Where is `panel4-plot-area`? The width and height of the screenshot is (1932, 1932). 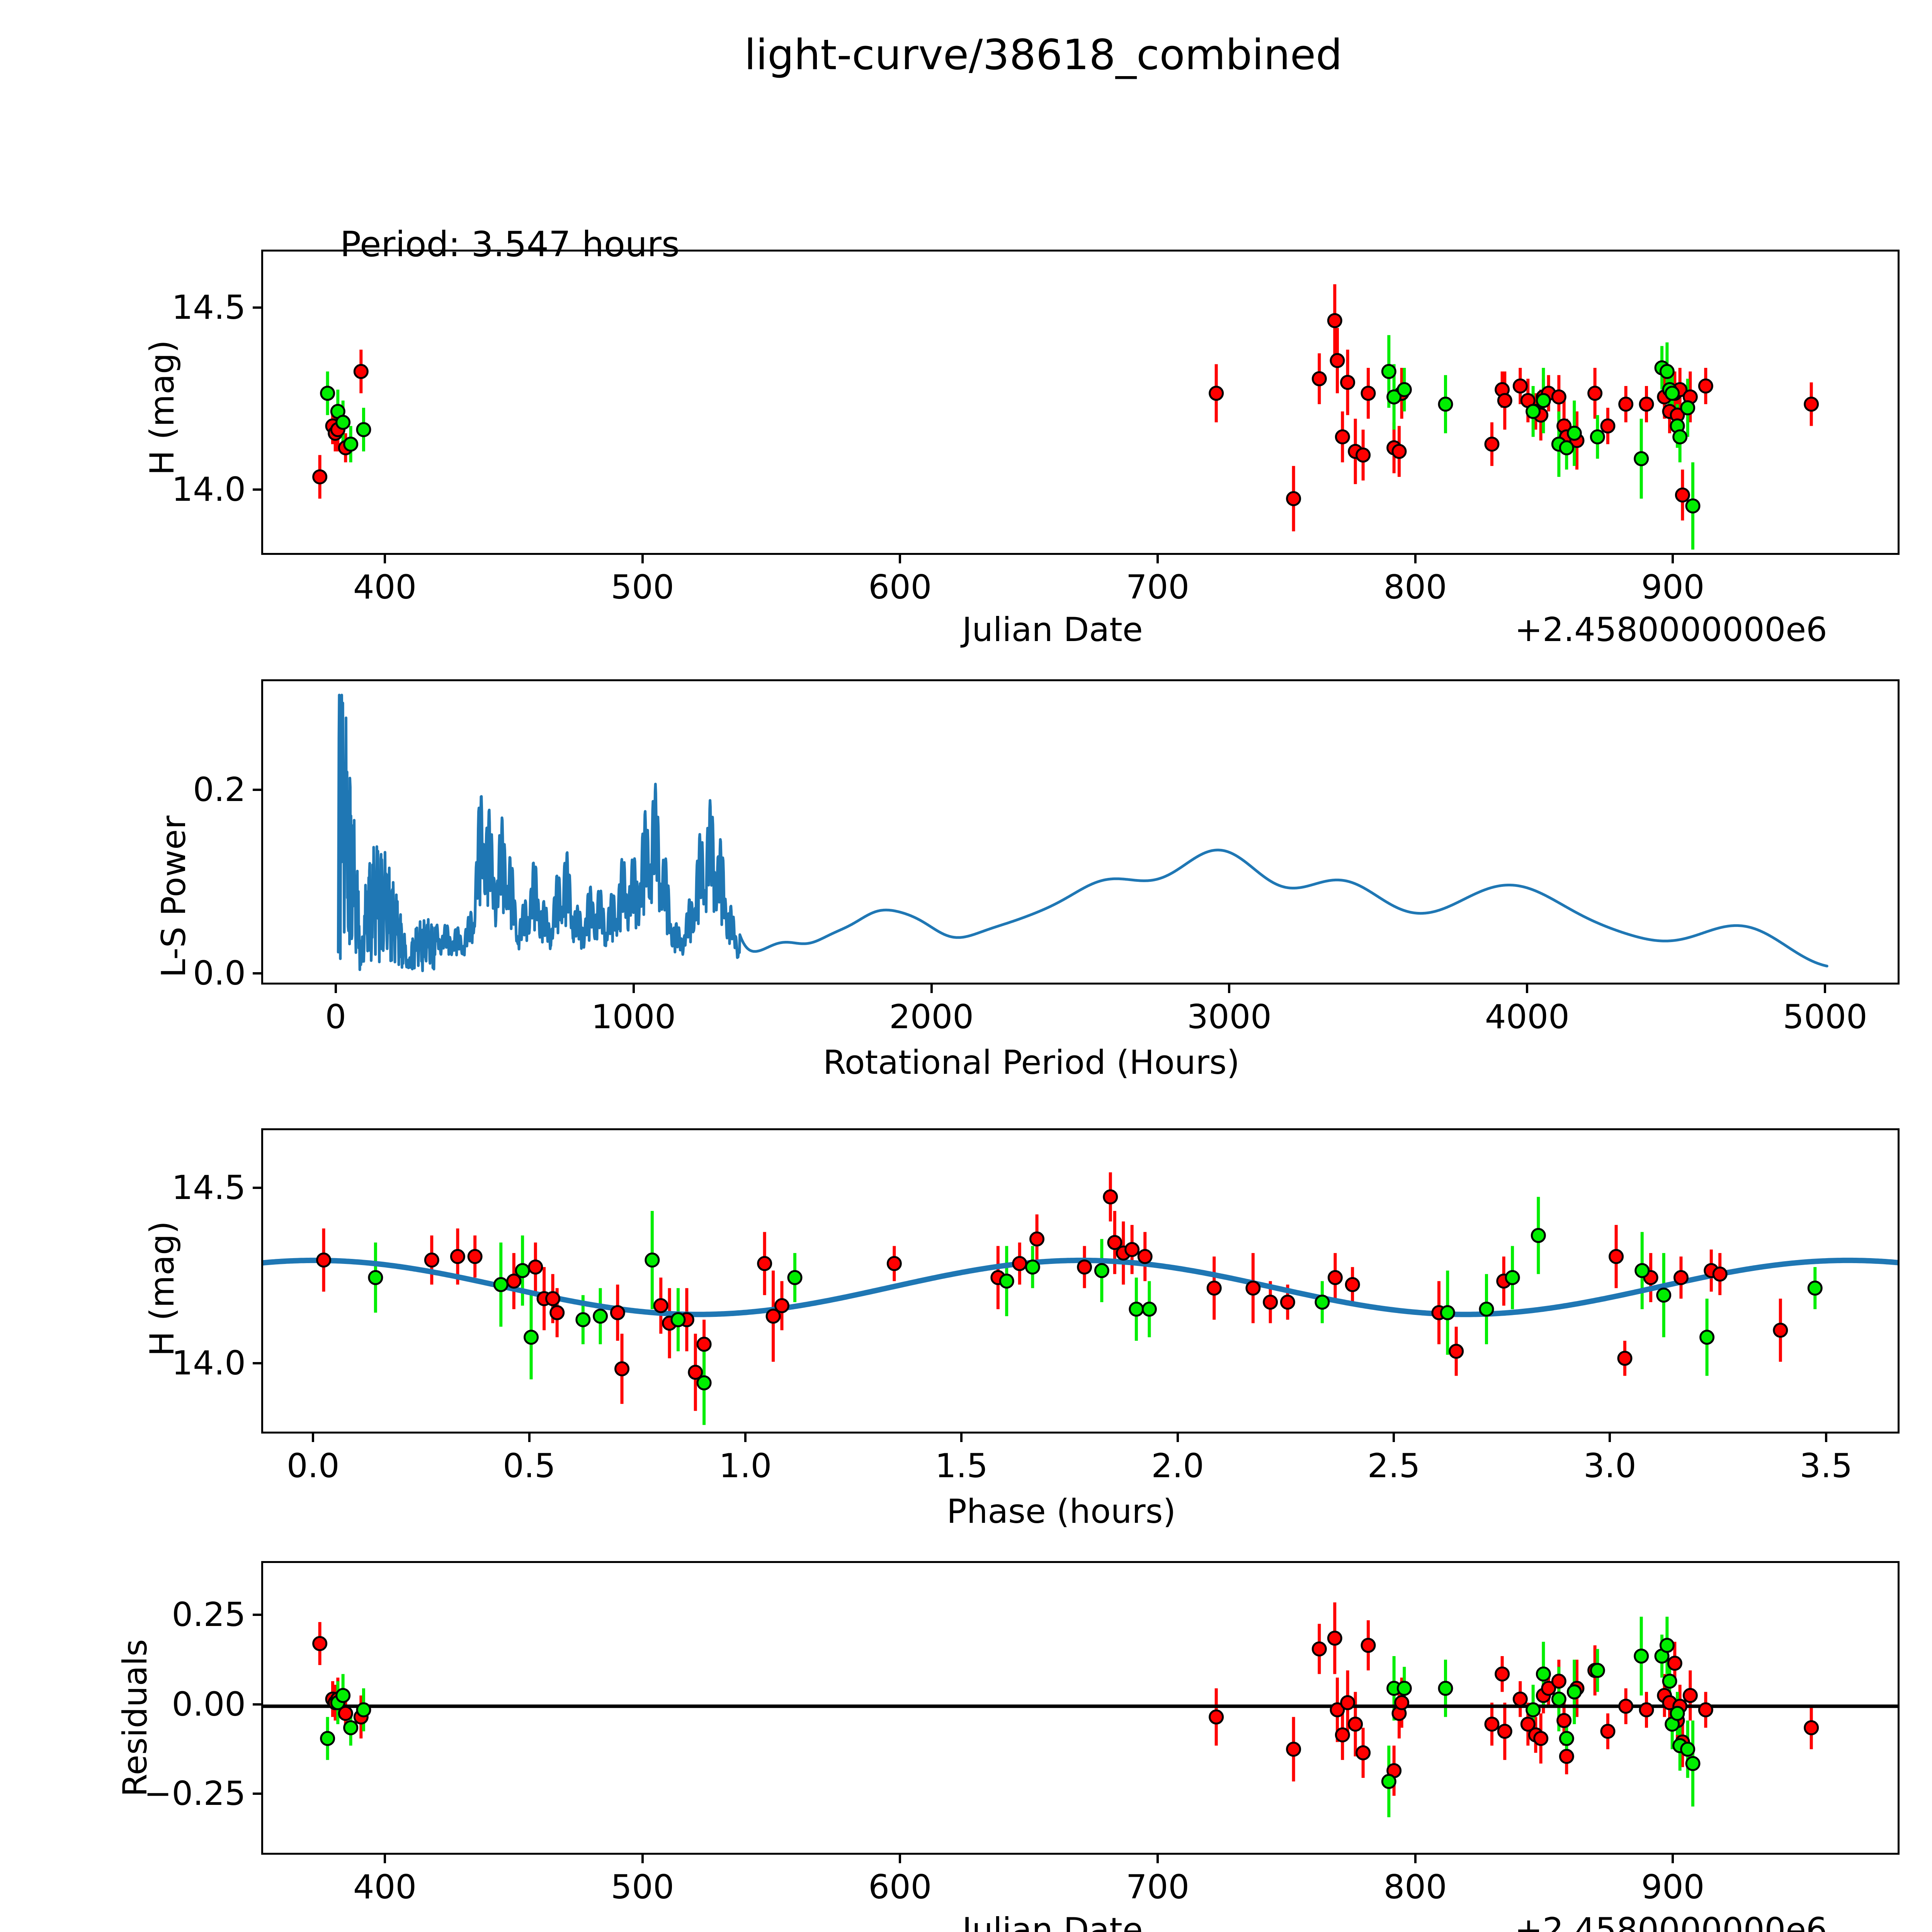 panel4-plot-area is located at coordinates (1080, 1708).